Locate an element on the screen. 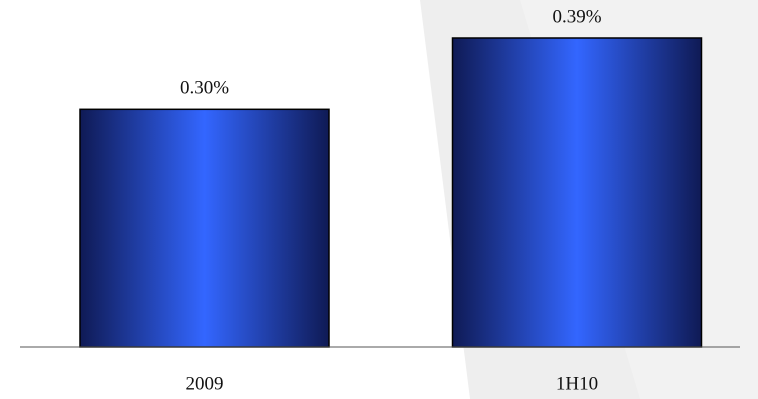 The width and height of the screenshot is (758, 399). value-label: 0.30% is located at coordinates (204, 88).